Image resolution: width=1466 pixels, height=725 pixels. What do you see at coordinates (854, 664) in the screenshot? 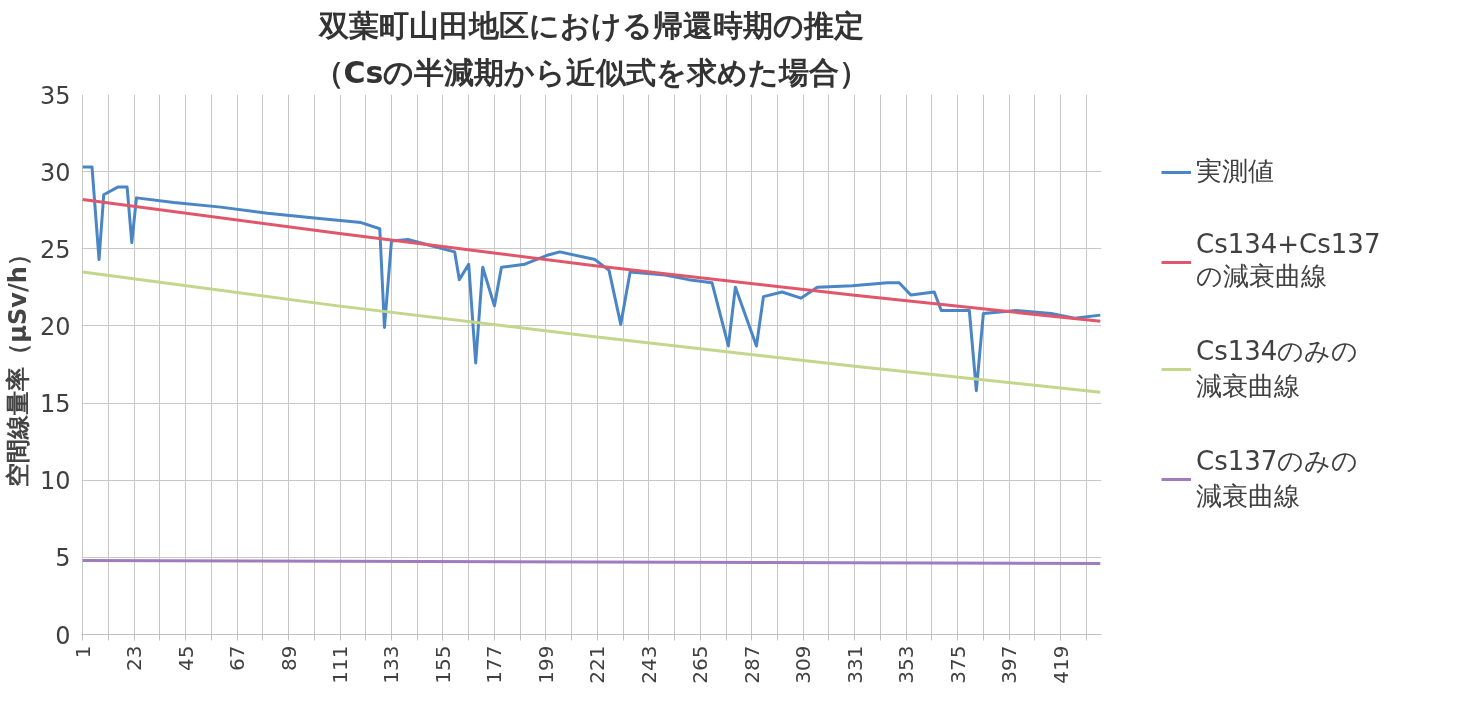
I see `x-tick-label: 331` at bounding box center [854, 664].